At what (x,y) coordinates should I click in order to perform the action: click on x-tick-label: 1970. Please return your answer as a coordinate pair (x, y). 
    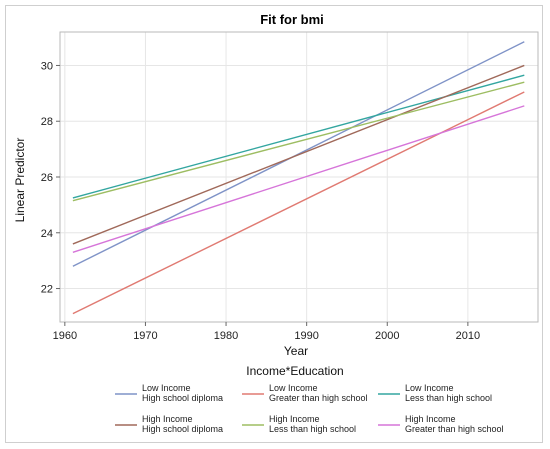
    Looking at the image, I should click on (145, 336).